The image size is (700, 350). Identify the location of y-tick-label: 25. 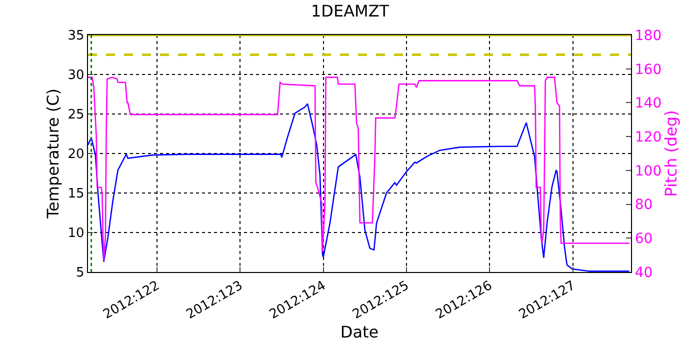
(76, 115).